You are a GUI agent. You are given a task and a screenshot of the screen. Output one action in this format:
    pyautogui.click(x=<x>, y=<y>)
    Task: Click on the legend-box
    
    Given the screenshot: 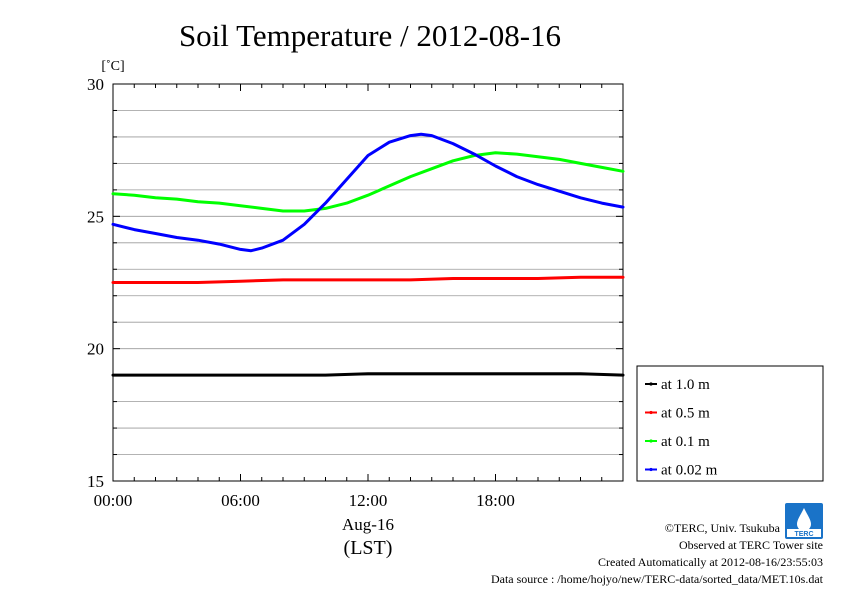 What is the action you would take?
    pyautogui.click(x=730, y=423)
    